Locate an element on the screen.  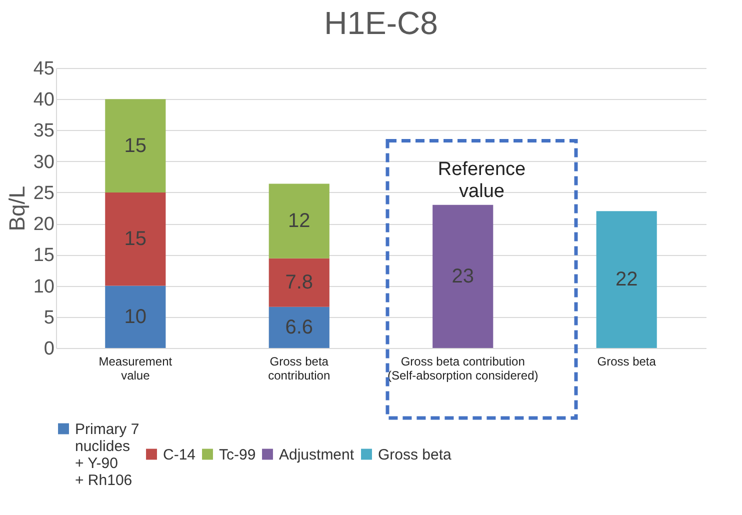
y-tick-label: 10 is located at coordinates (43, 287).